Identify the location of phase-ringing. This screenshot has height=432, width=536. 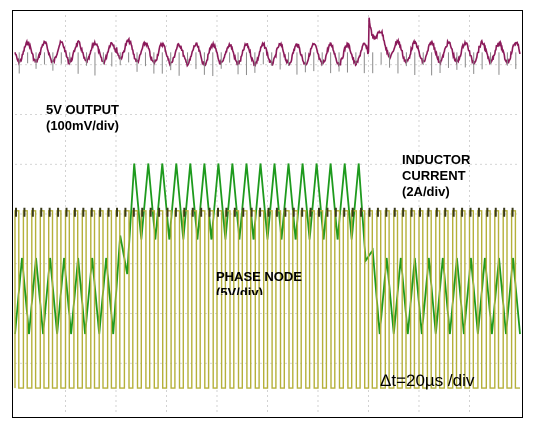
(264, 212).